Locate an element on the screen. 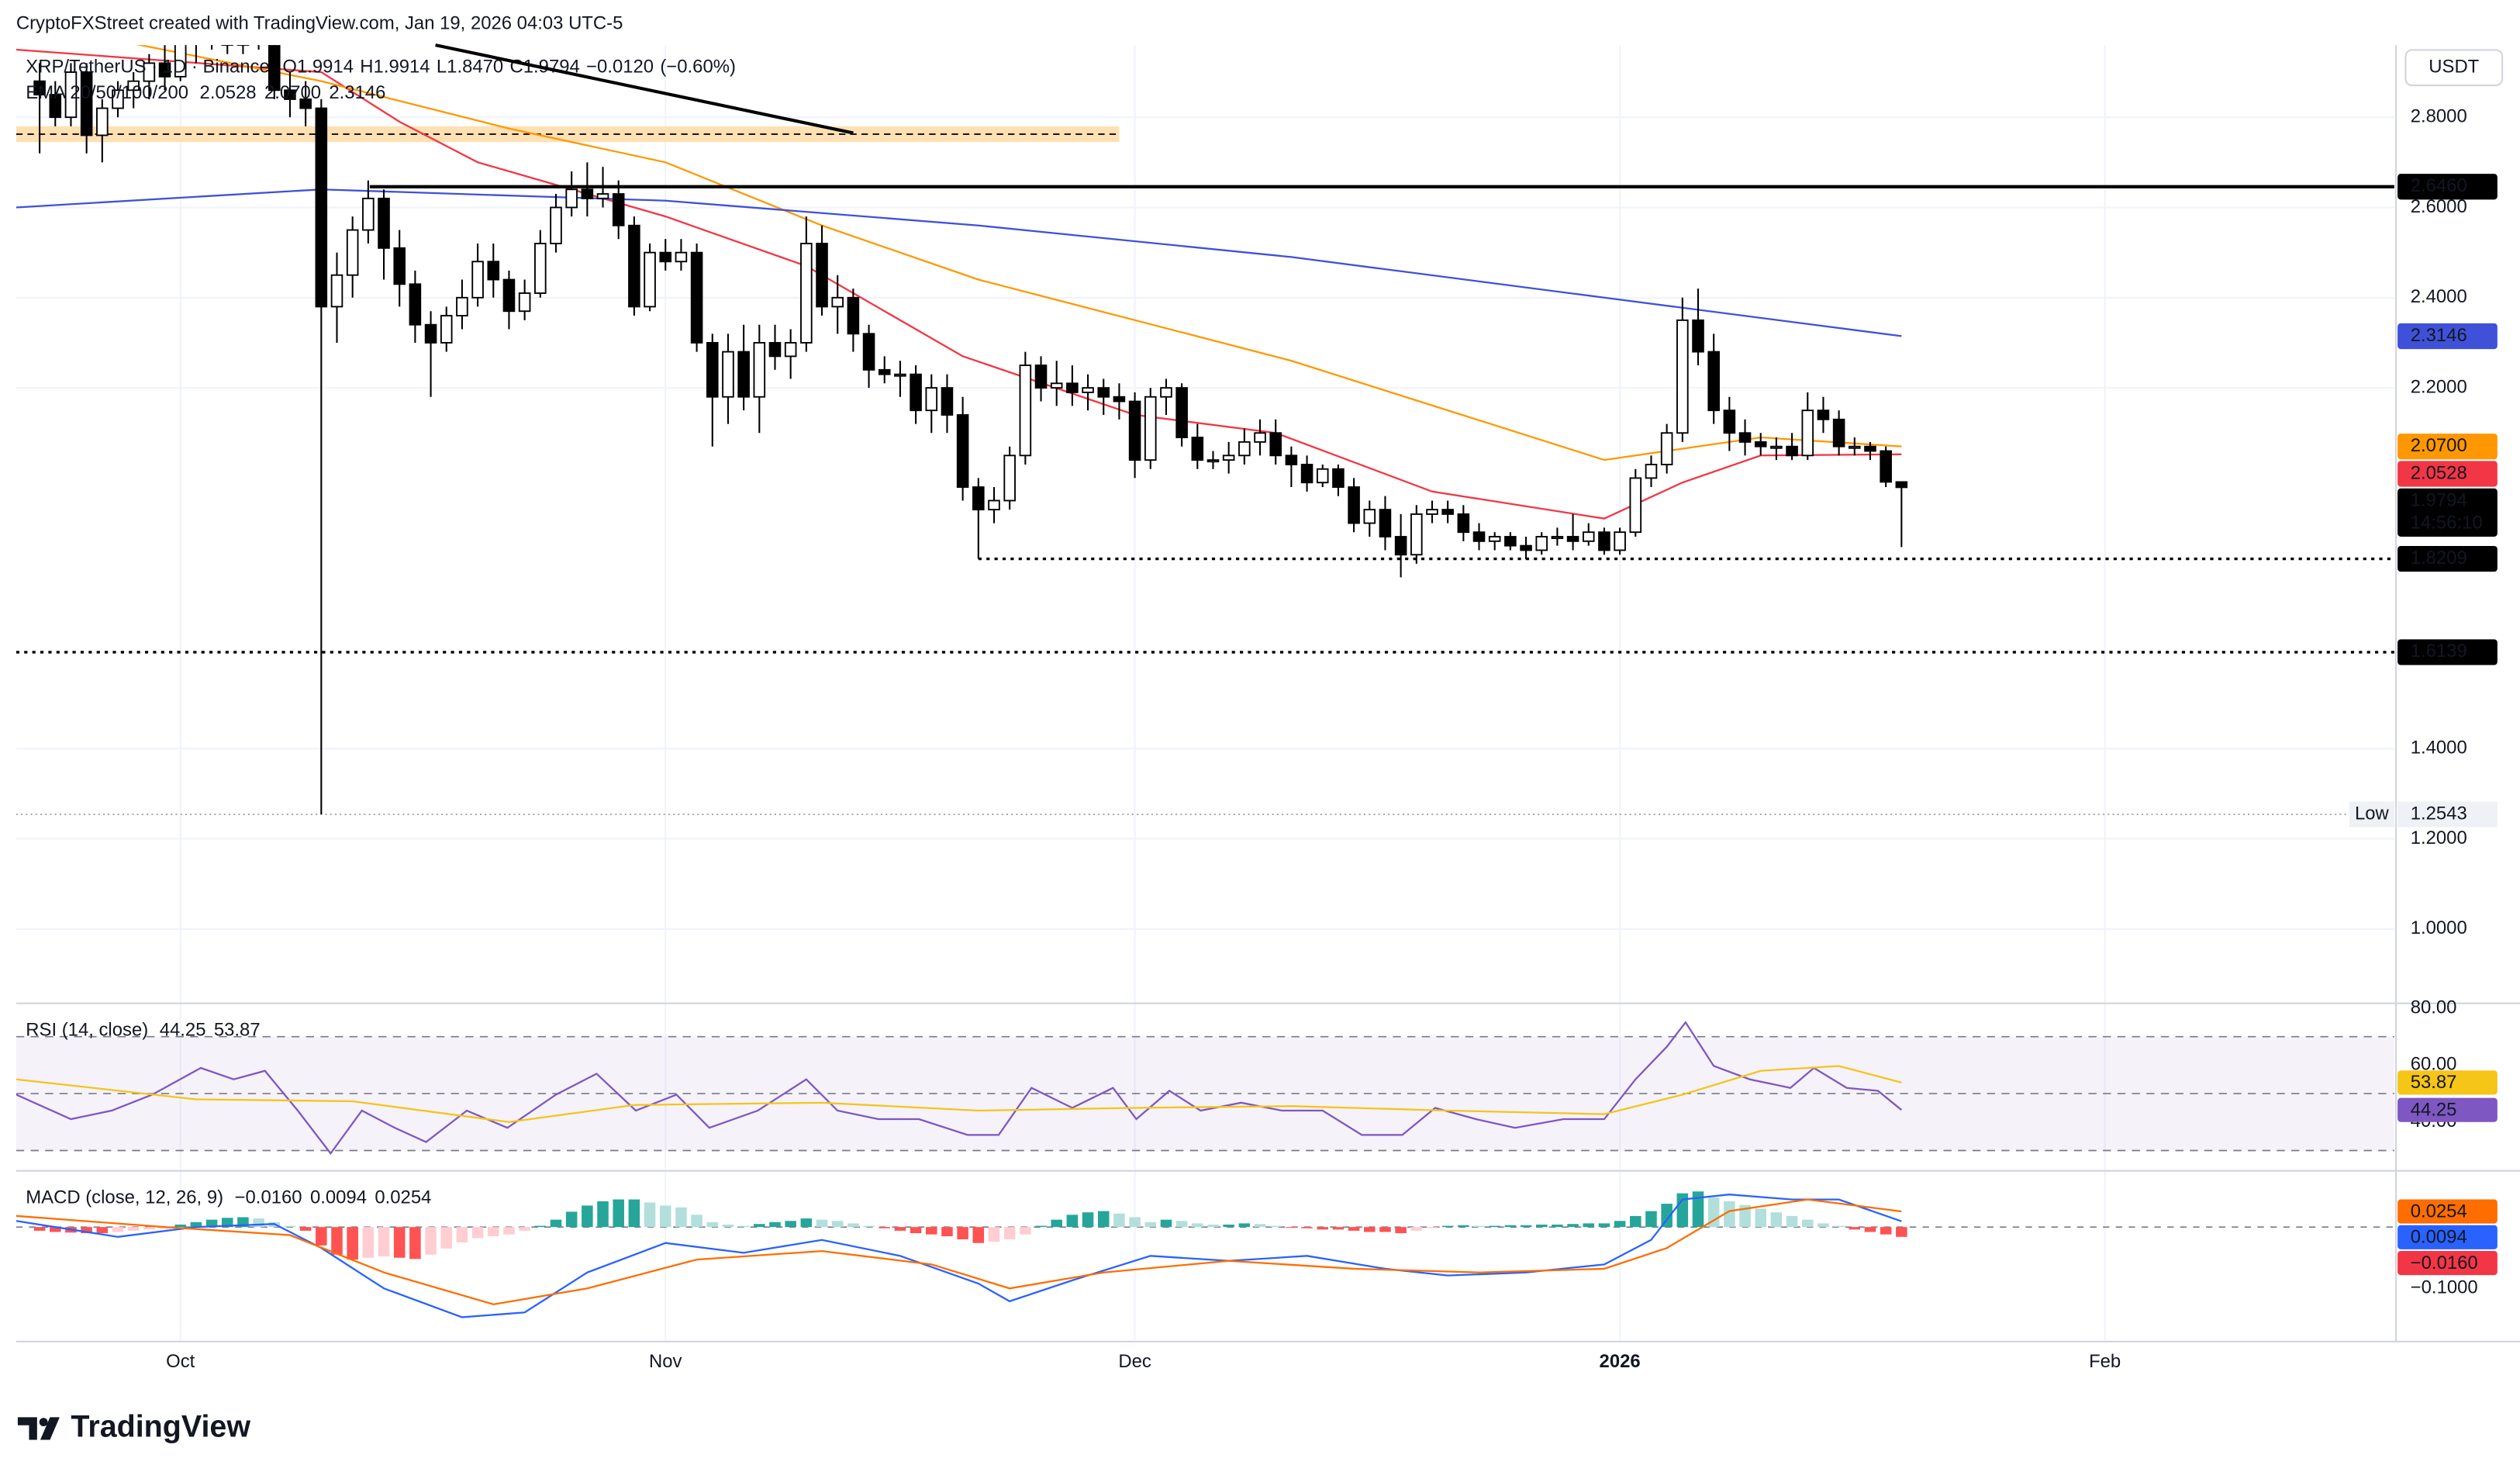  currency-box is located at coordinates (2454, 68).